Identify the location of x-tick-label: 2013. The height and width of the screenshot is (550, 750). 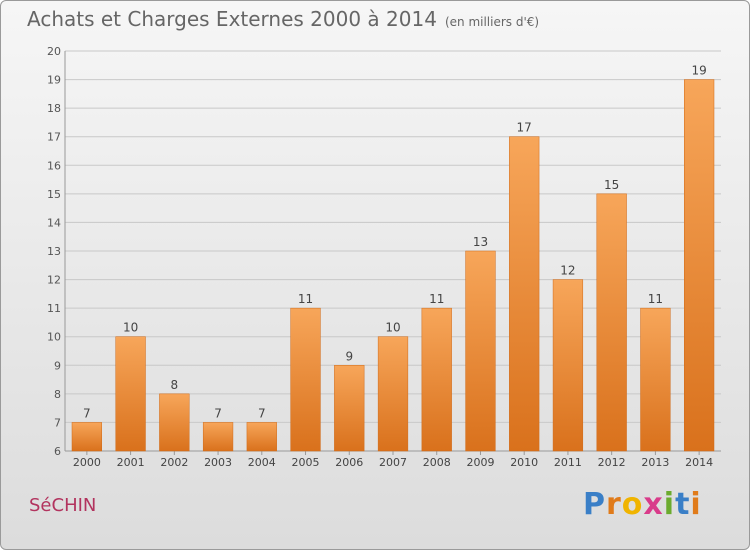
(655, 462).